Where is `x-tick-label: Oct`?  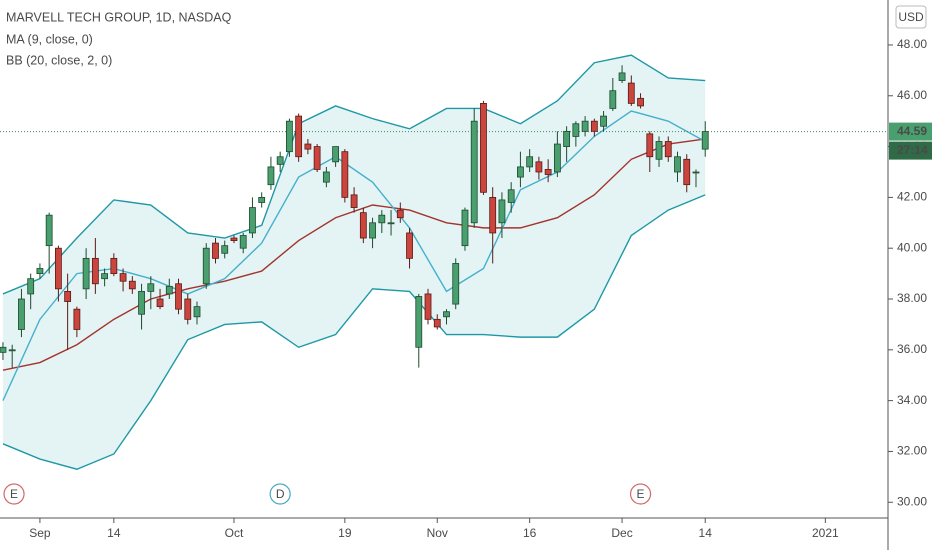
x-tick-label: Oct is located at coordinates (234, 533).